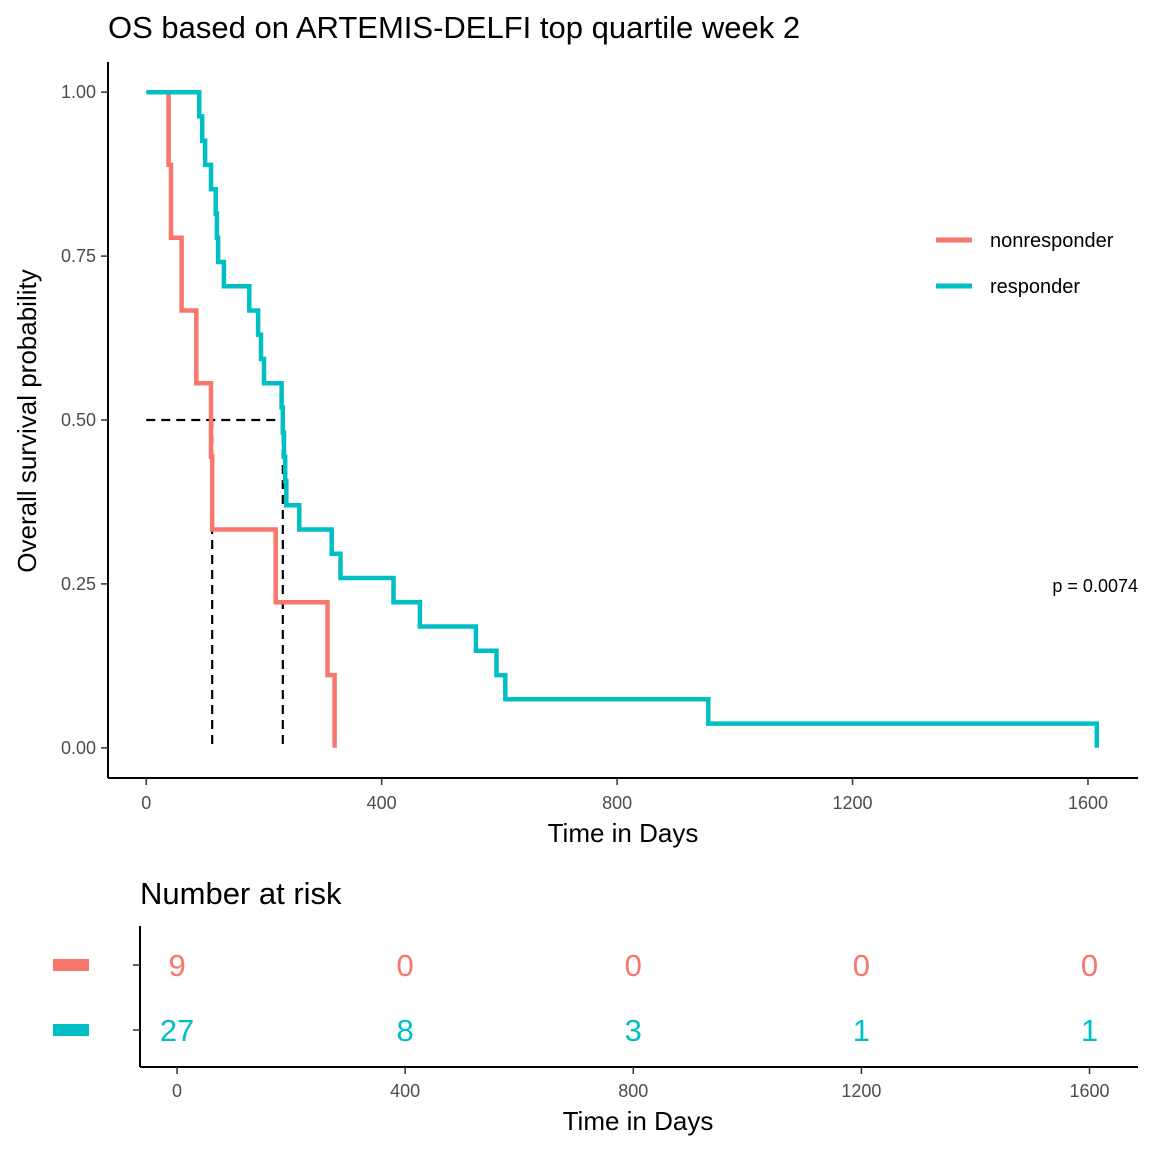 This screenshot has width=1152, height=1152. I want to click on x-tick-label: 0, so click(146, 803).